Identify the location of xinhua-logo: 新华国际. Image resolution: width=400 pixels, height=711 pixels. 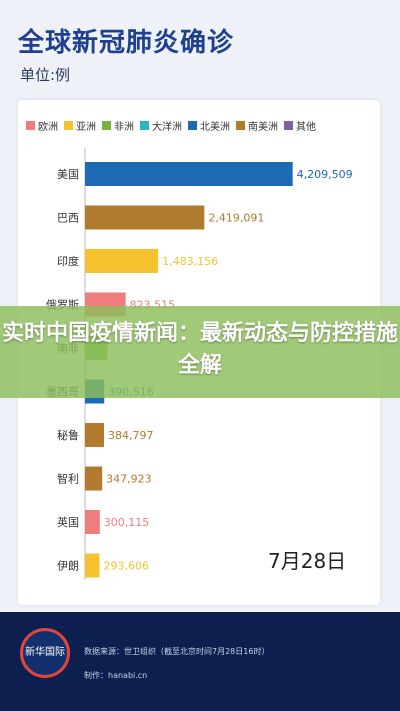
(45, 653).